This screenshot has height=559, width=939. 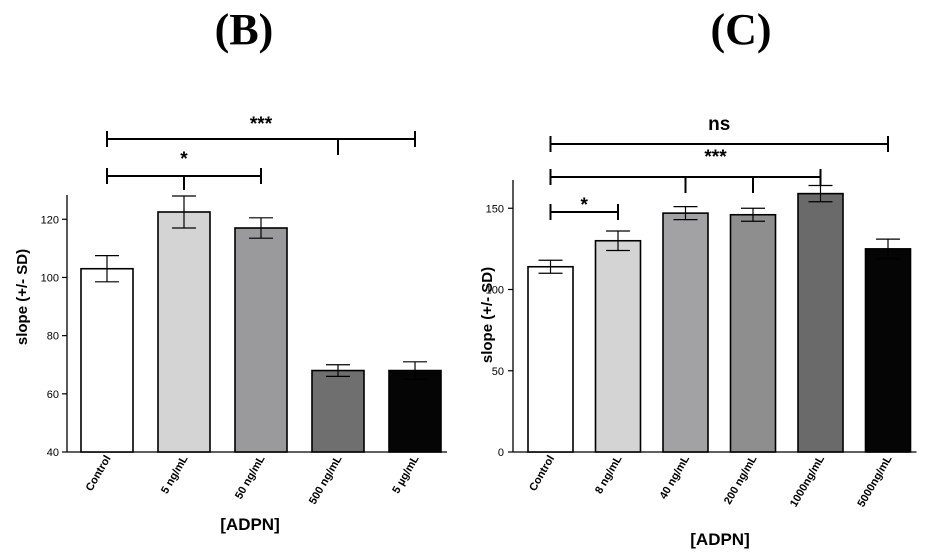 What do you see at coordinates (501, 453) in the screenshot?
I see `panel-c-y-tick-label: 0` at bounding box center [501, 453].